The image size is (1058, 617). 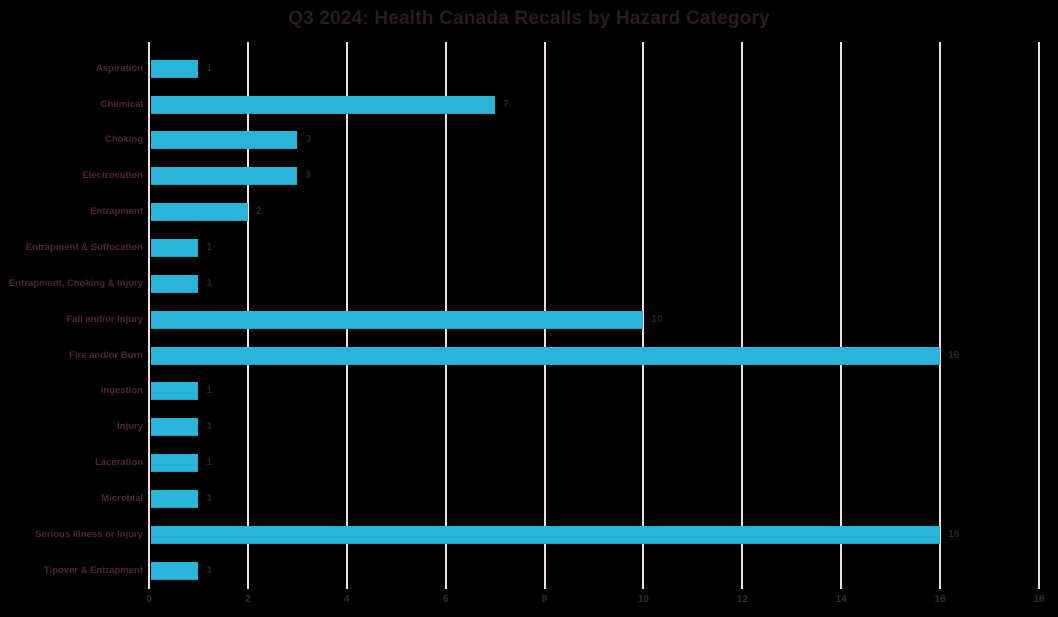 I want to click on x-tick-label: 16, so click(x=940, y=599).